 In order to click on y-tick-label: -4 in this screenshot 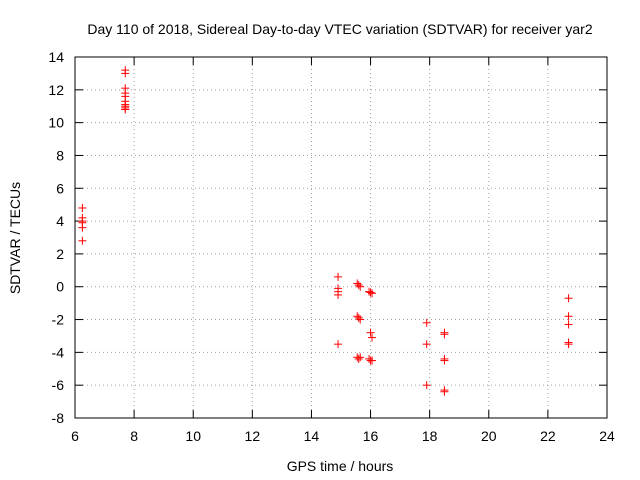, I will do `click(58, 352)`.